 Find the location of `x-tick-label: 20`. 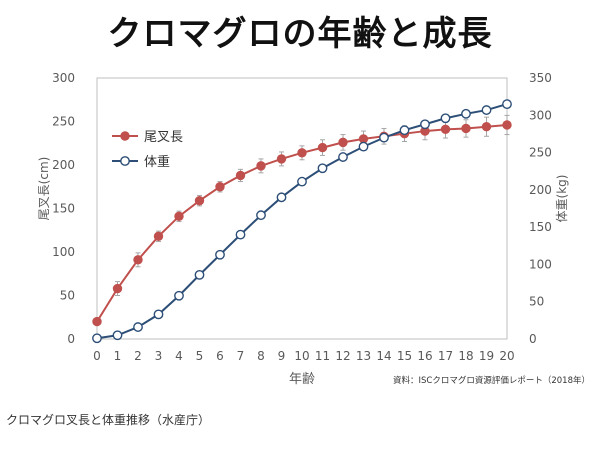

x-tick-label: 20 is located at coordinates (506, 356).